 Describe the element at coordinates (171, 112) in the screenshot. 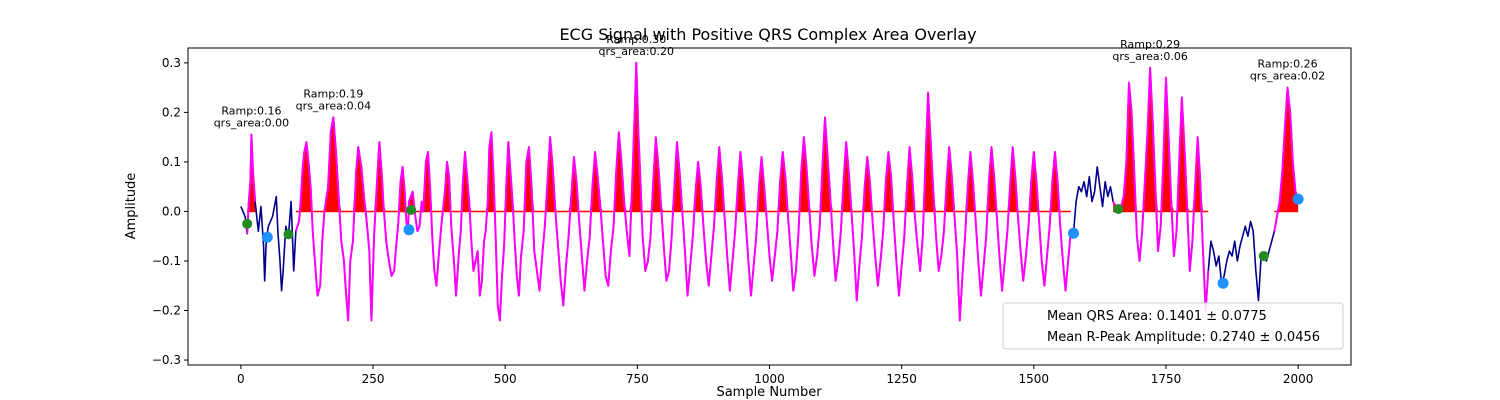

I see `y-tick-label-5: 0.2` at that location.